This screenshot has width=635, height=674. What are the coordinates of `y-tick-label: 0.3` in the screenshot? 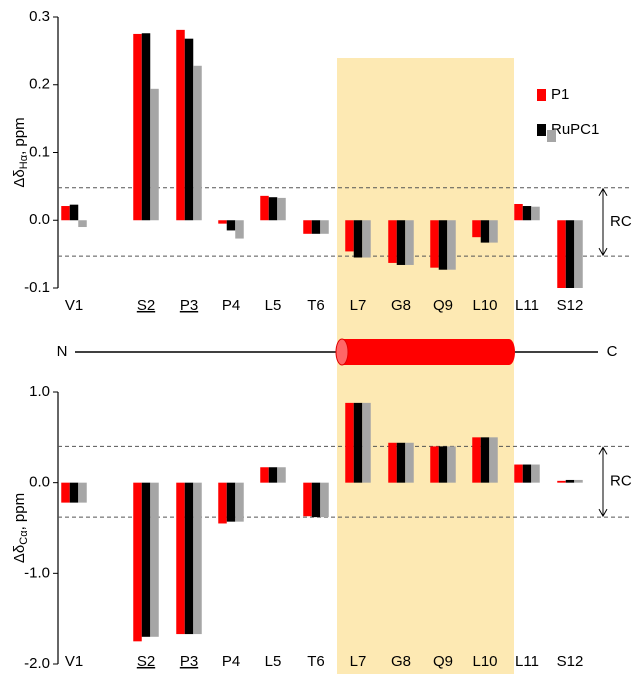 It's located at (39, 16).